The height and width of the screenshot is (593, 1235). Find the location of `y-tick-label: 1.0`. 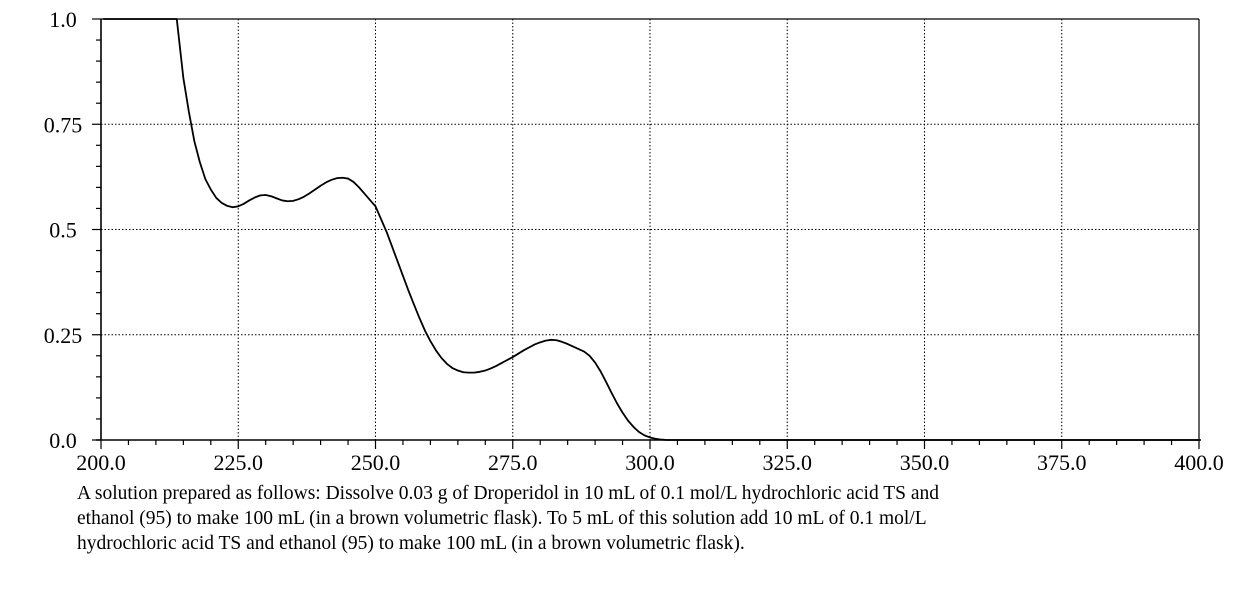

y-tick-label: 1.0 is located at coordinates (63, 19).